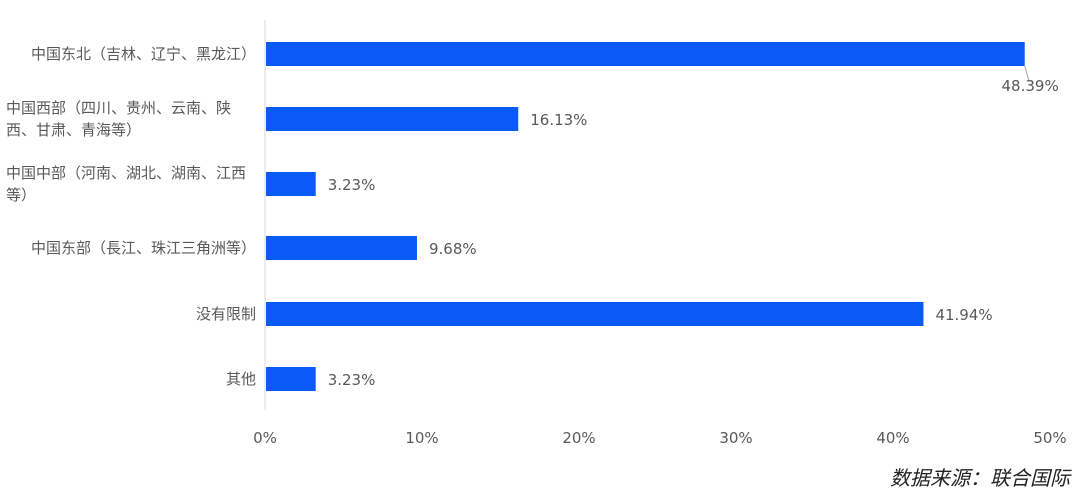 This screenshot has height=499, width=1080. What do you see at coordinates (892, 438) in the screenshot?
I see `x-tick-label: 40%` at bounding box center [892, 438].